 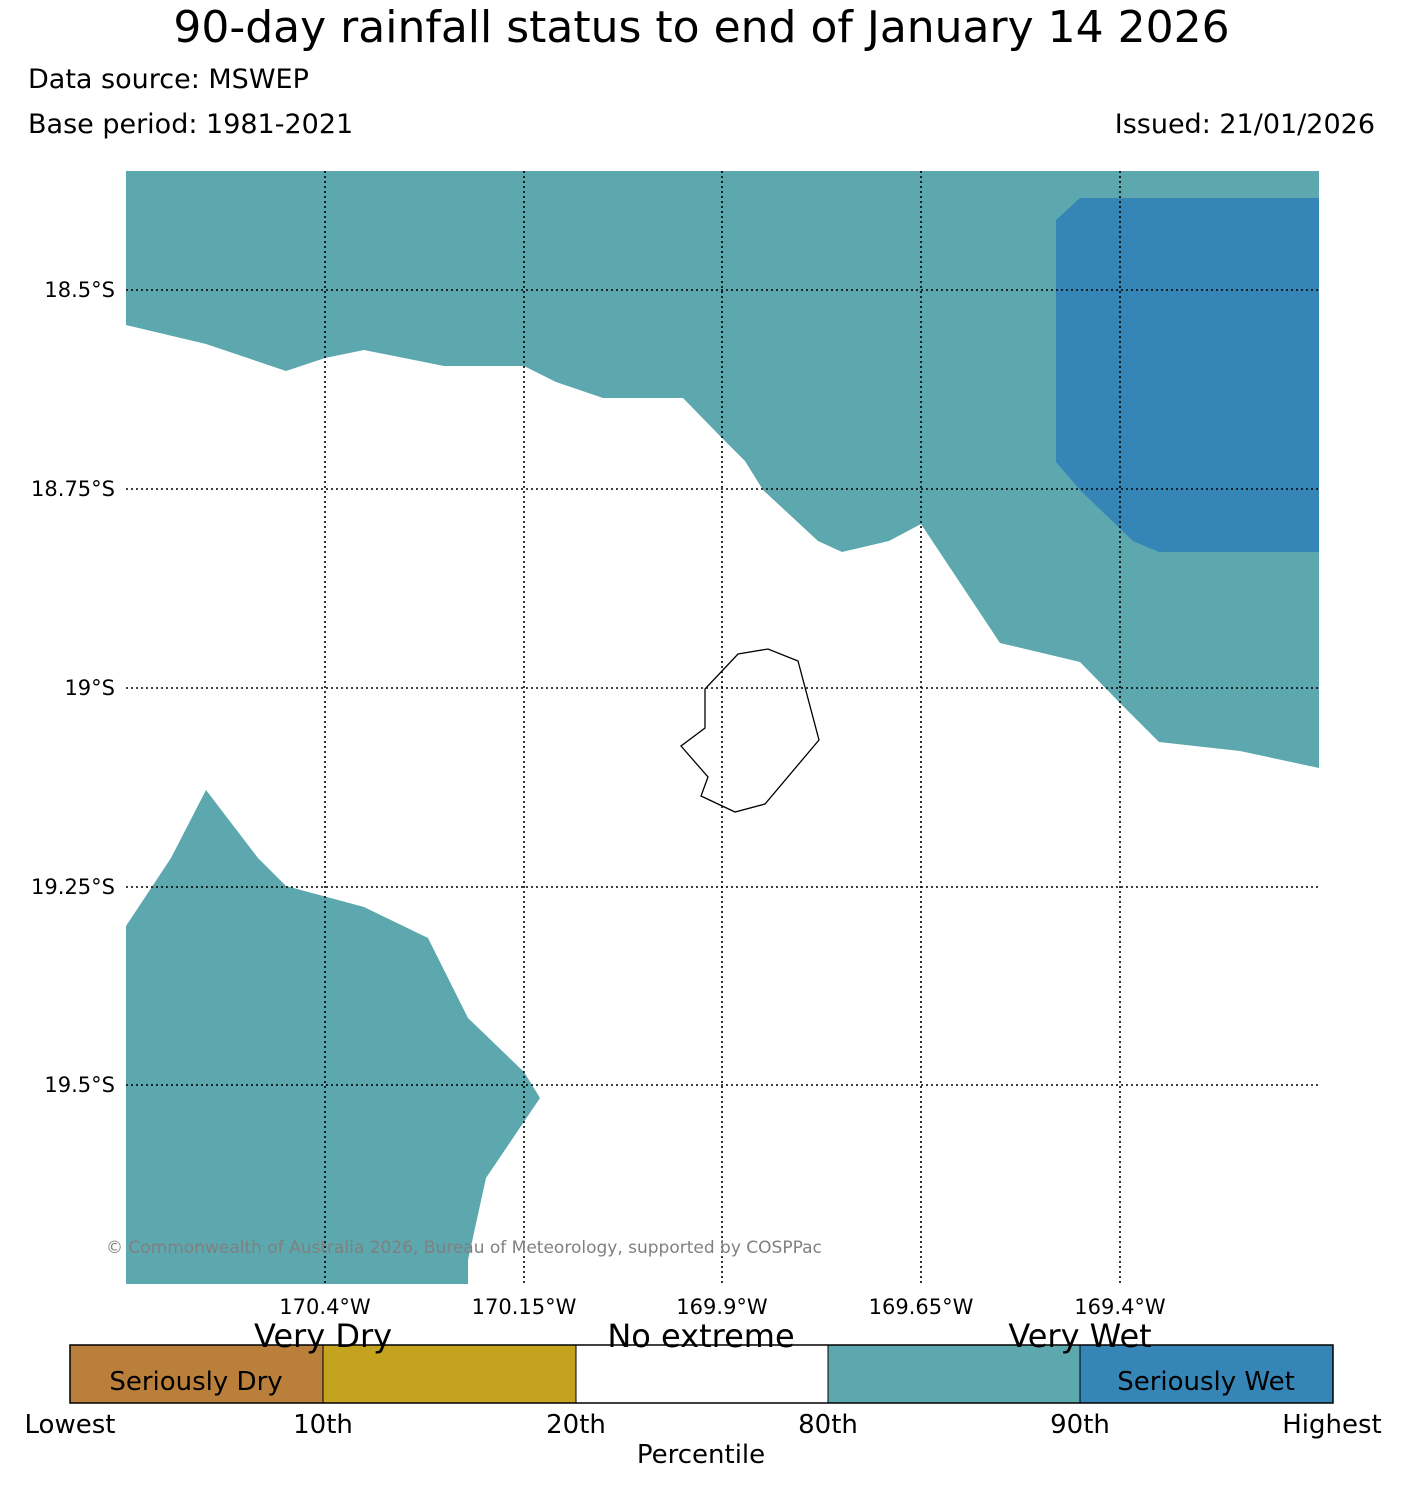 What do you see at coordinates (1080, 1336) in the screenshot?
I see `legend-label-very-wet: Very Wet` at bounding box center [1080, 1336].